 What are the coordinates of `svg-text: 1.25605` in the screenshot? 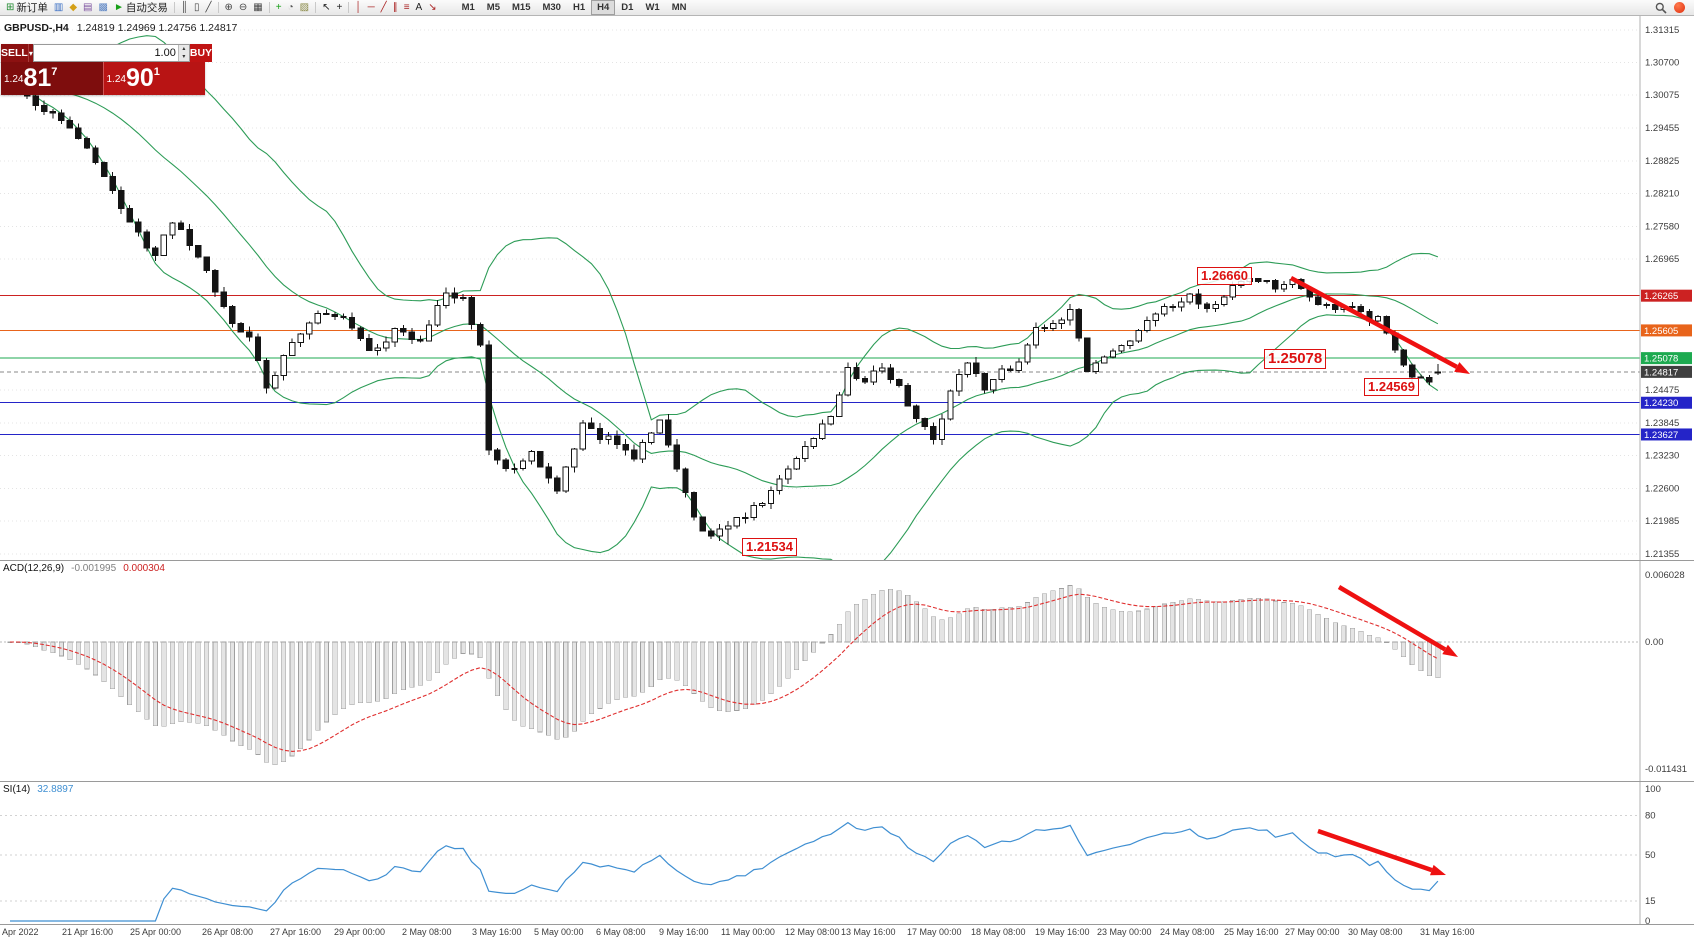 It's located at (1661, 331).